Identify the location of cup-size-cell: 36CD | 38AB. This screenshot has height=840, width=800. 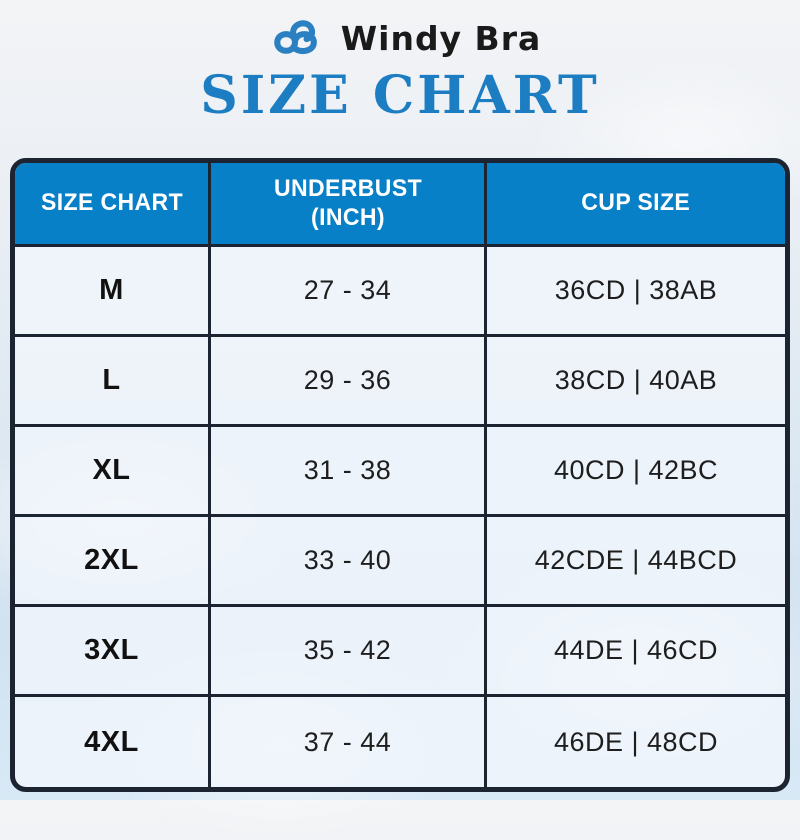
(636, 290).